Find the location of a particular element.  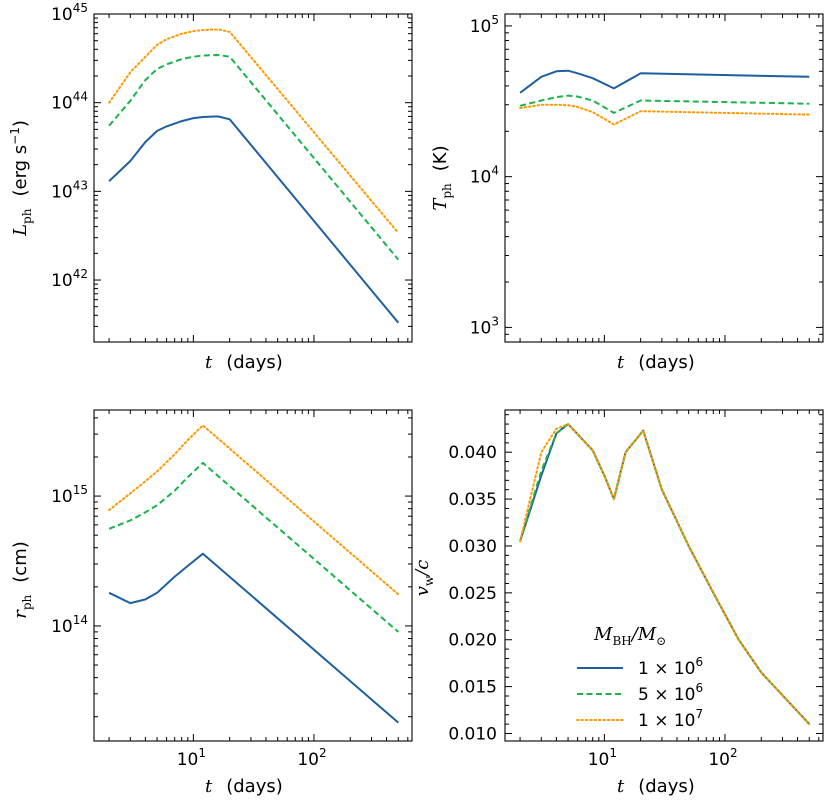

y-tick-label: 0.040 is located at coordinates (472, 453).